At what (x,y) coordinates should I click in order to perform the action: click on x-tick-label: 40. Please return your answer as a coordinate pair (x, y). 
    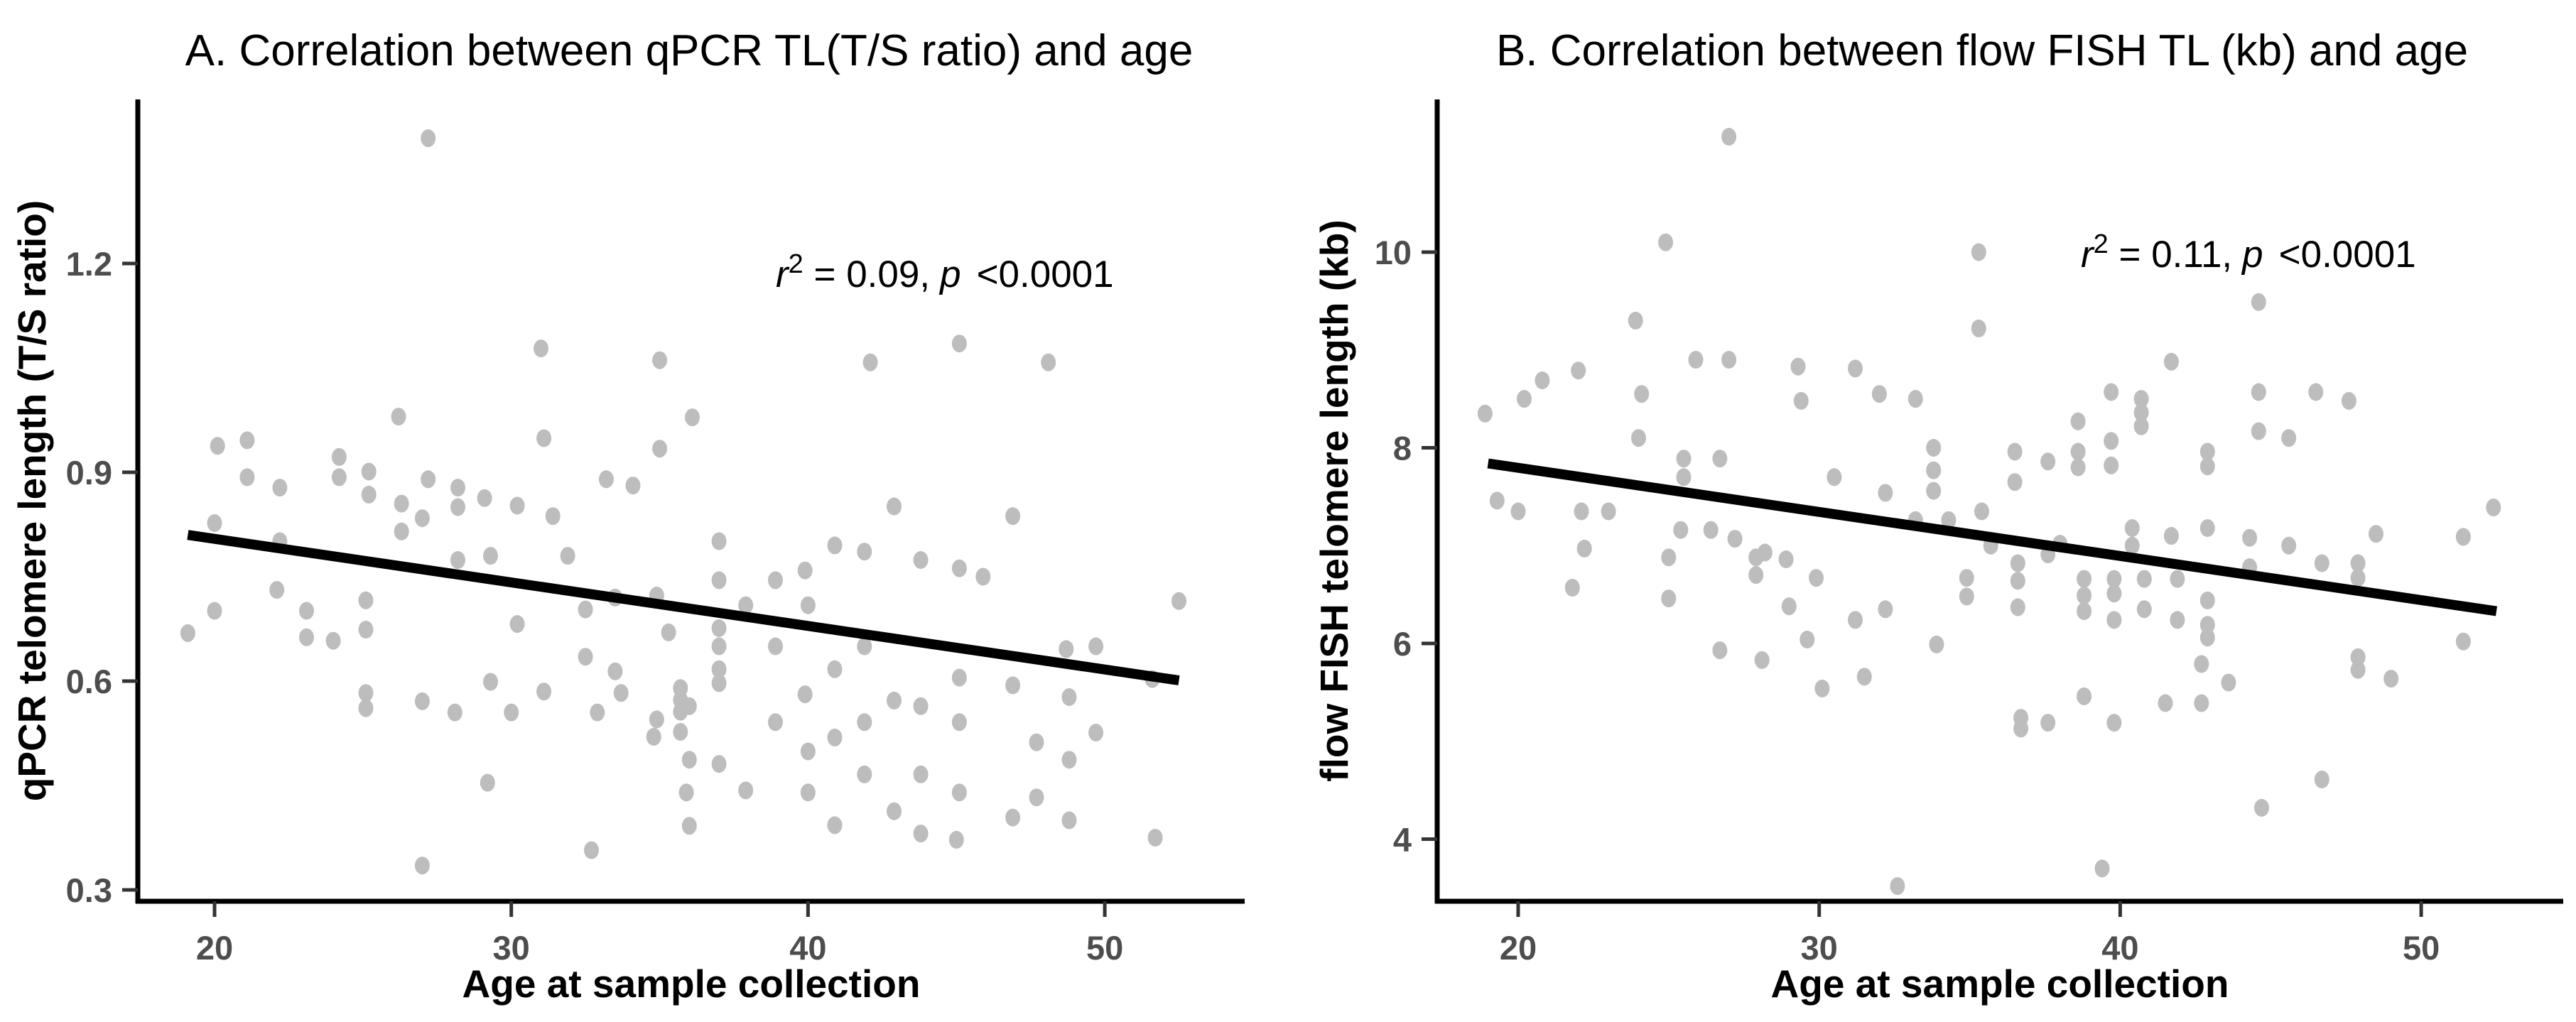
    Looking at the image, I should click on (2119, 948).